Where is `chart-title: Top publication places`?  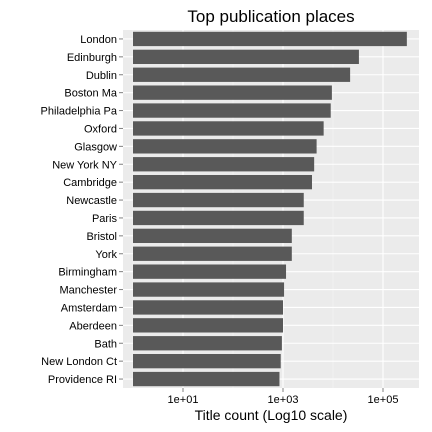
chart-title: Top publication places is located at coordinates (270, 16).